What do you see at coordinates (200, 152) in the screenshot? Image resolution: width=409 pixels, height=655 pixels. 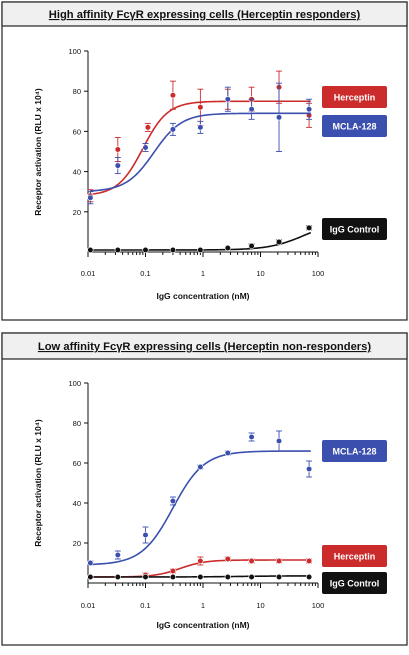 I see `fit-curve` at bounding box center [200, 152].